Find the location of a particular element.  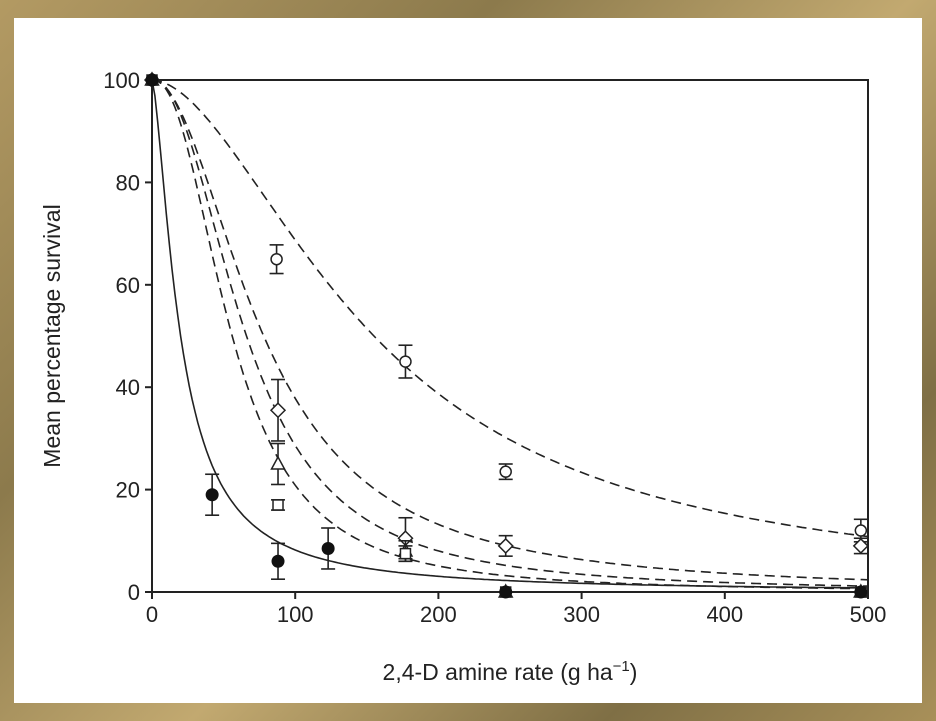

triangle-point is located at coordinates (278, 462).